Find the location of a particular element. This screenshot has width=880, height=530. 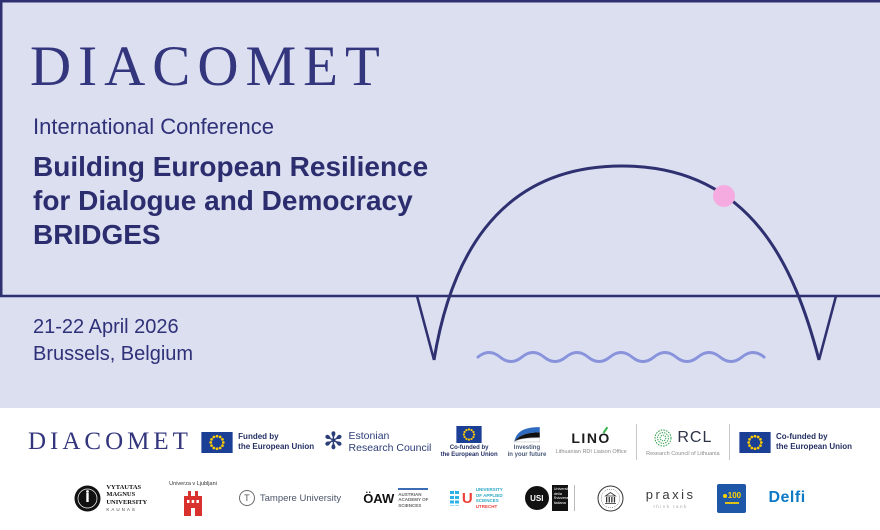

blue-square-100-logo: 100 is located at coordinates (732, 498).